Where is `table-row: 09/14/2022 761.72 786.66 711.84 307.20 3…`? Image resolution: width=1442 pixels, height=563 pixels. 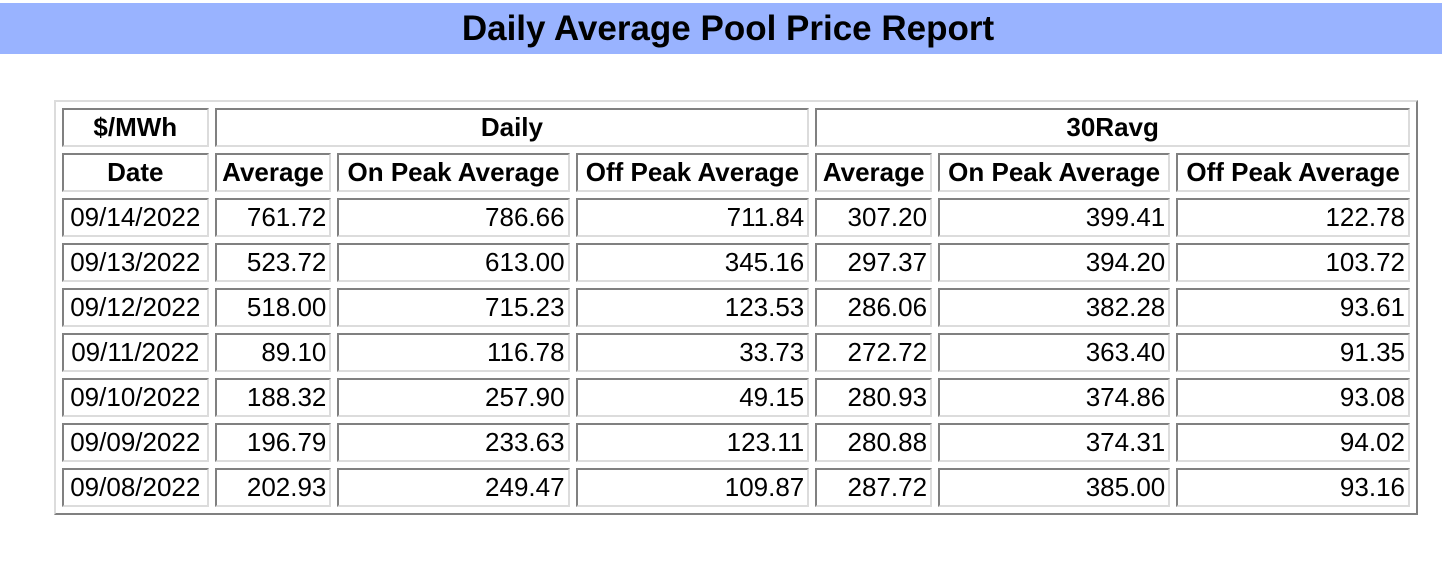
table-row: 09/14/2022 761.72 786.66 711.84 307.20 3… is located at coordinates (736, 217).